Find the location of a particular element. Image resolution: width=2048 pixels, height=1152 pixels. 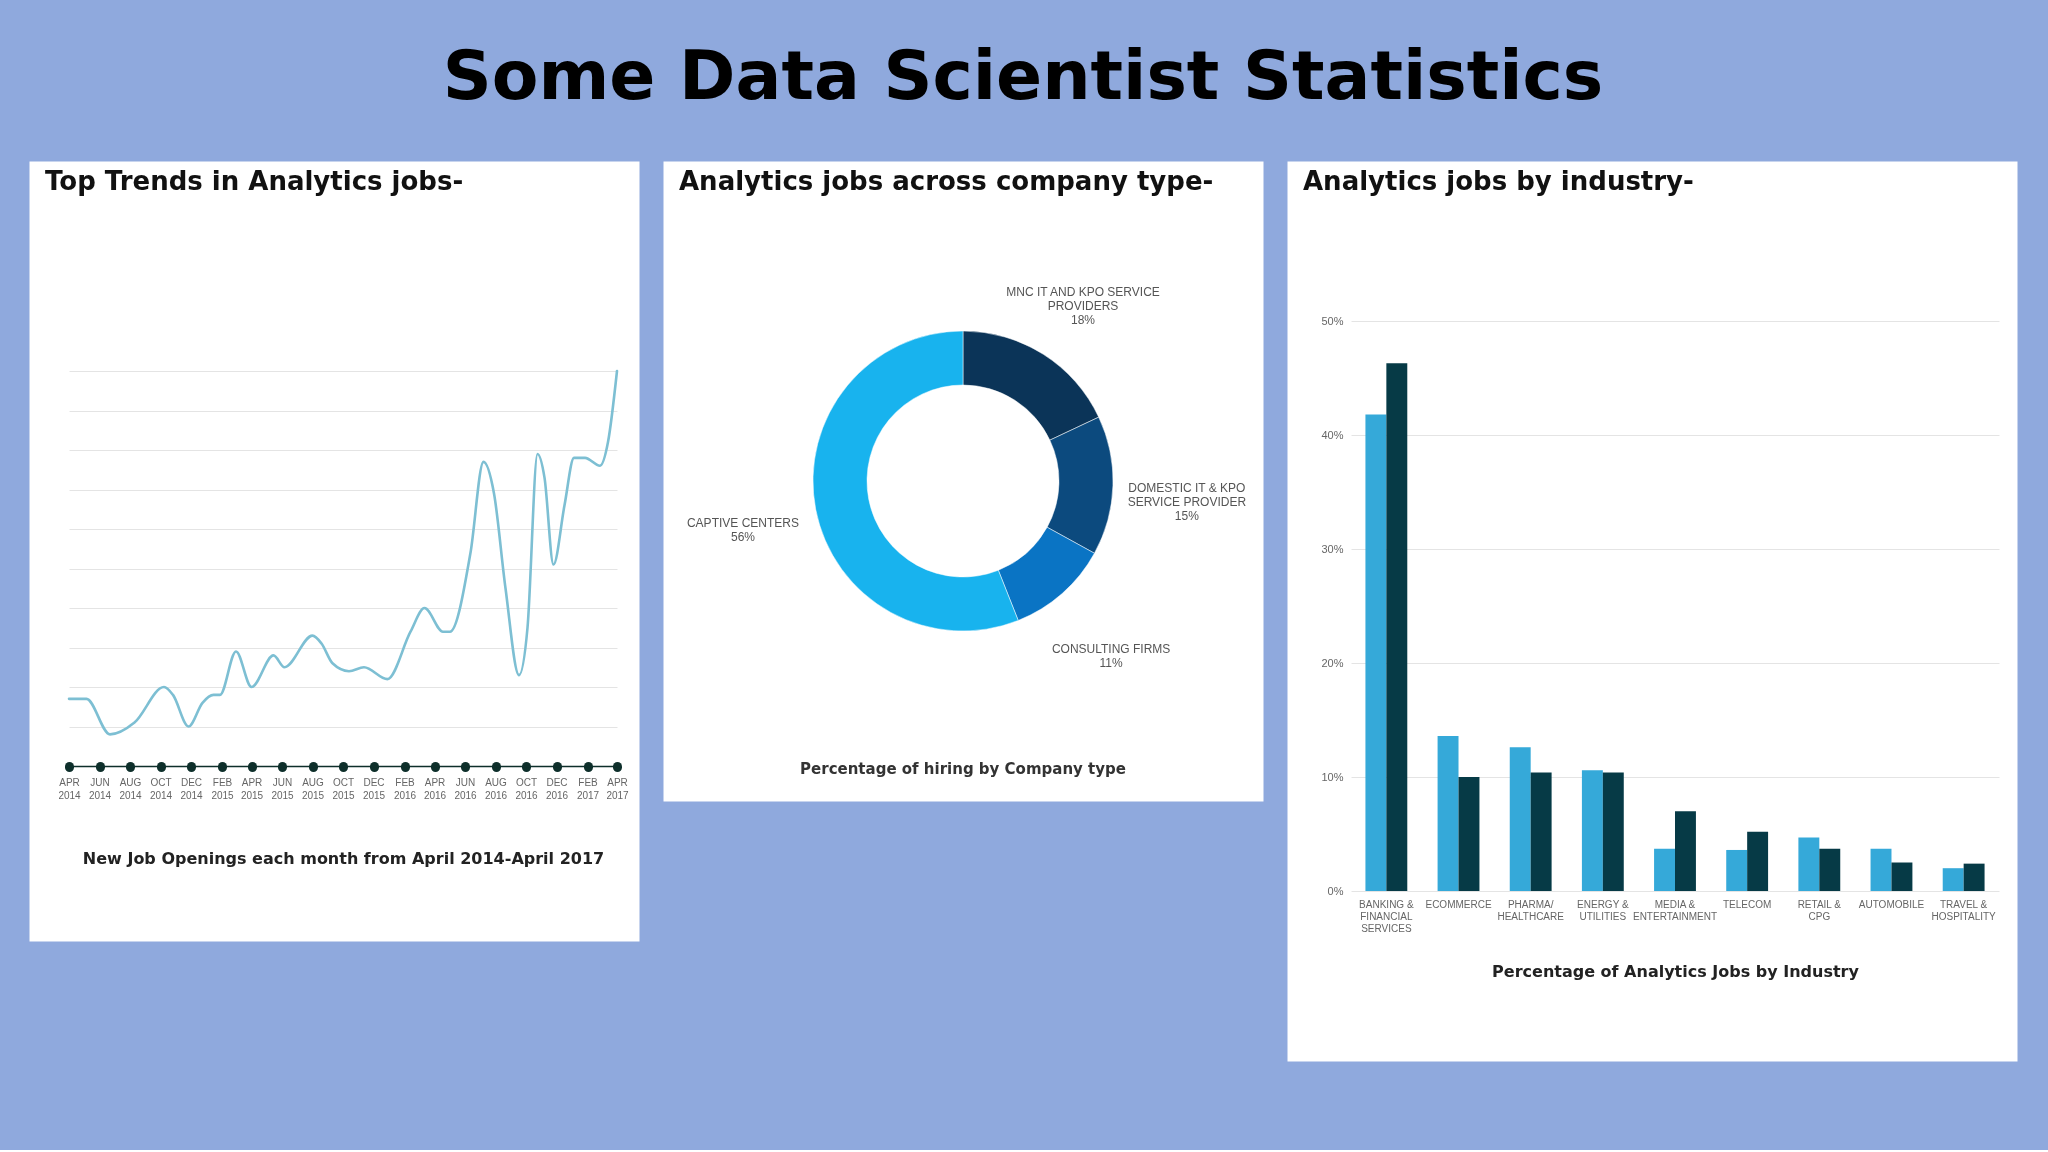

x-tick-label: OCT 2014 is located at coordinates (161, 788).